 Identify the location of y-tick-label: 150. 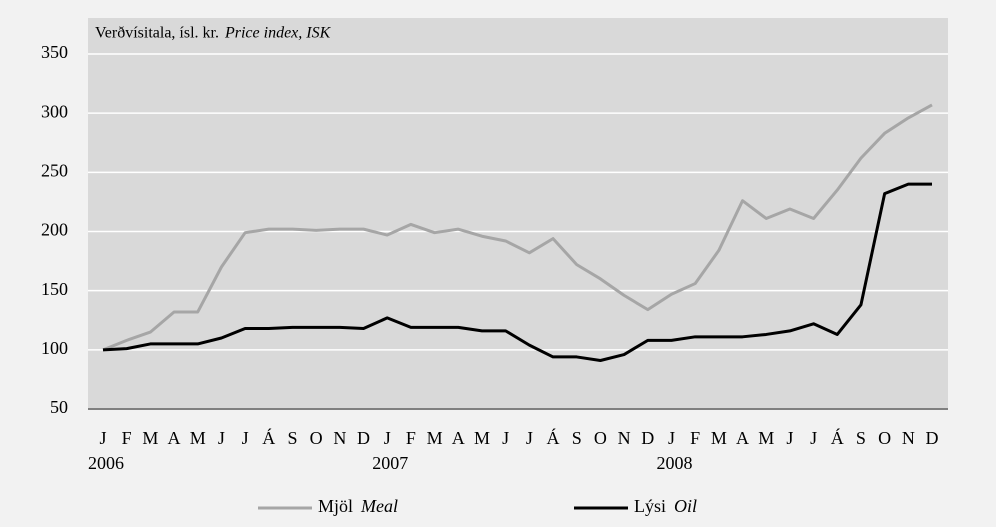
(54, 289).